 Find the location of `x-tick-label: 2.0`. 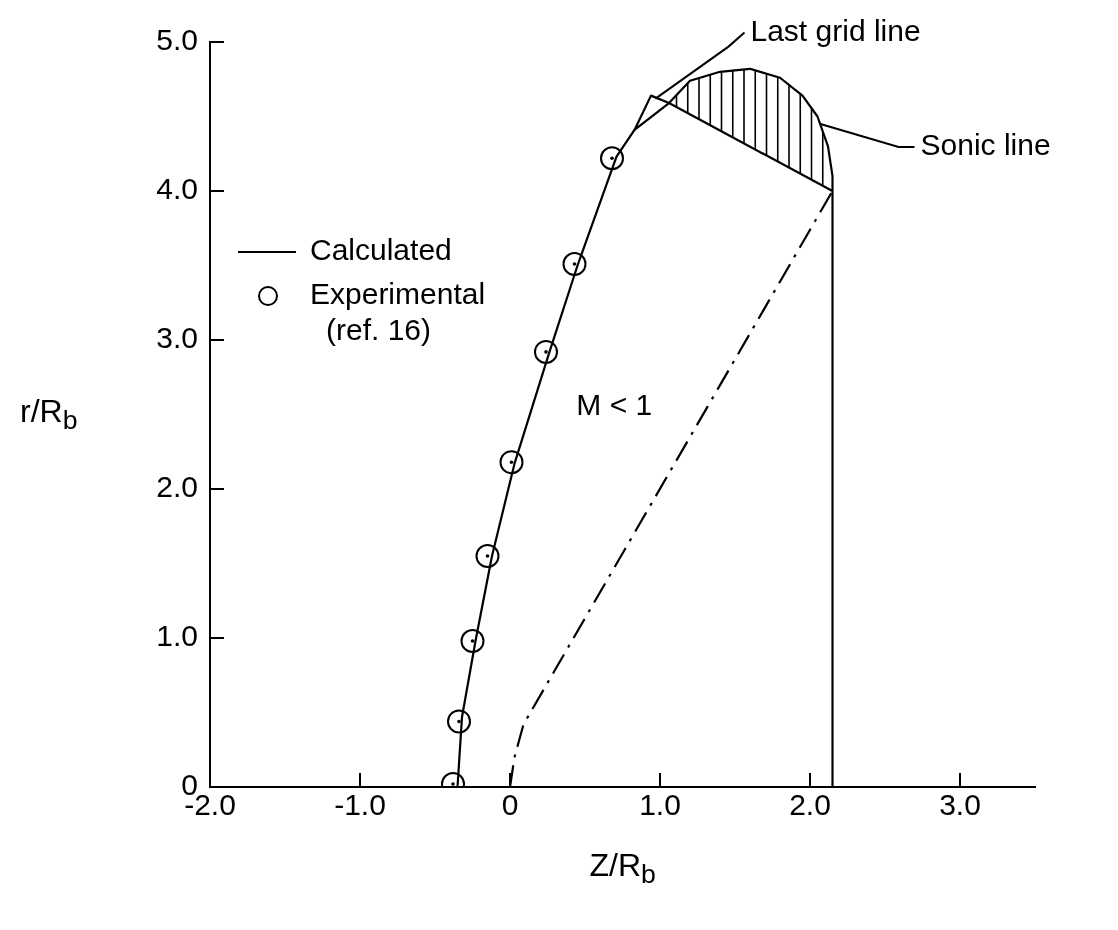

x-tick-label: 2.0 is located at coordinates (810, 805).